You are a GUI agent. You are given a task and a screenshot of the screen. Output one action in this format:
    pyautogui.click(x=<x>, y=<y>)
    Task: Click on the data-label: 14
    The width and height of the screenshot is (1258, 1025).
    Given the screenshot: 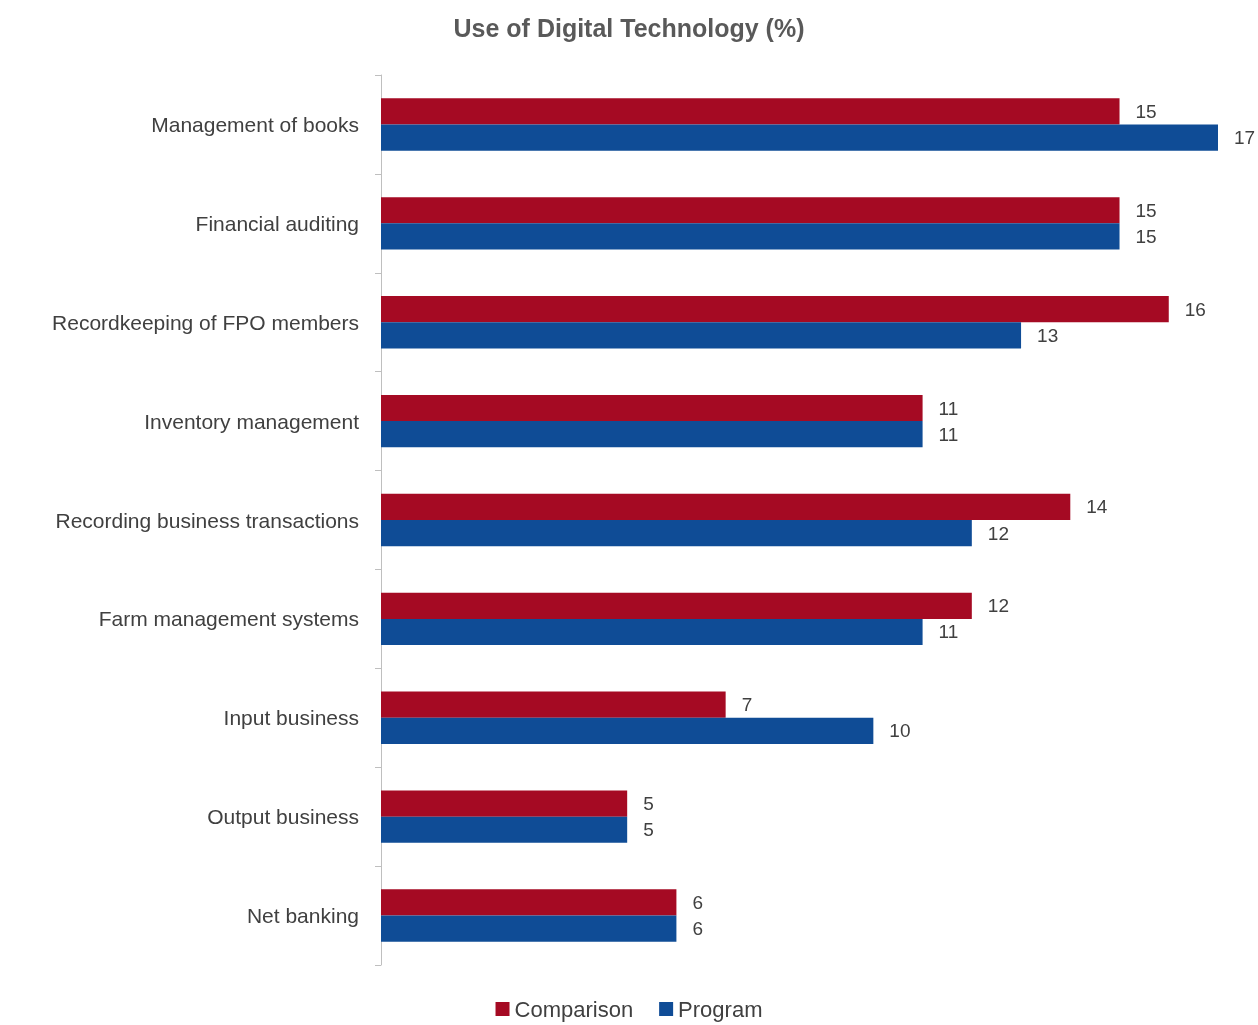 What is the action you would take?
    pyautogui.click(x=1097, y=507)
    